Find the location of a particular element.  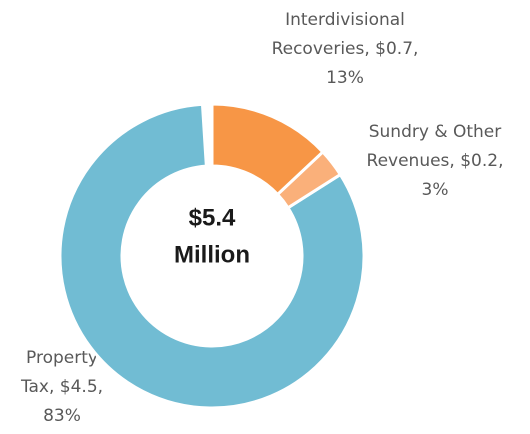

center-amount: $5.4 is located at coordinates (212, 217).